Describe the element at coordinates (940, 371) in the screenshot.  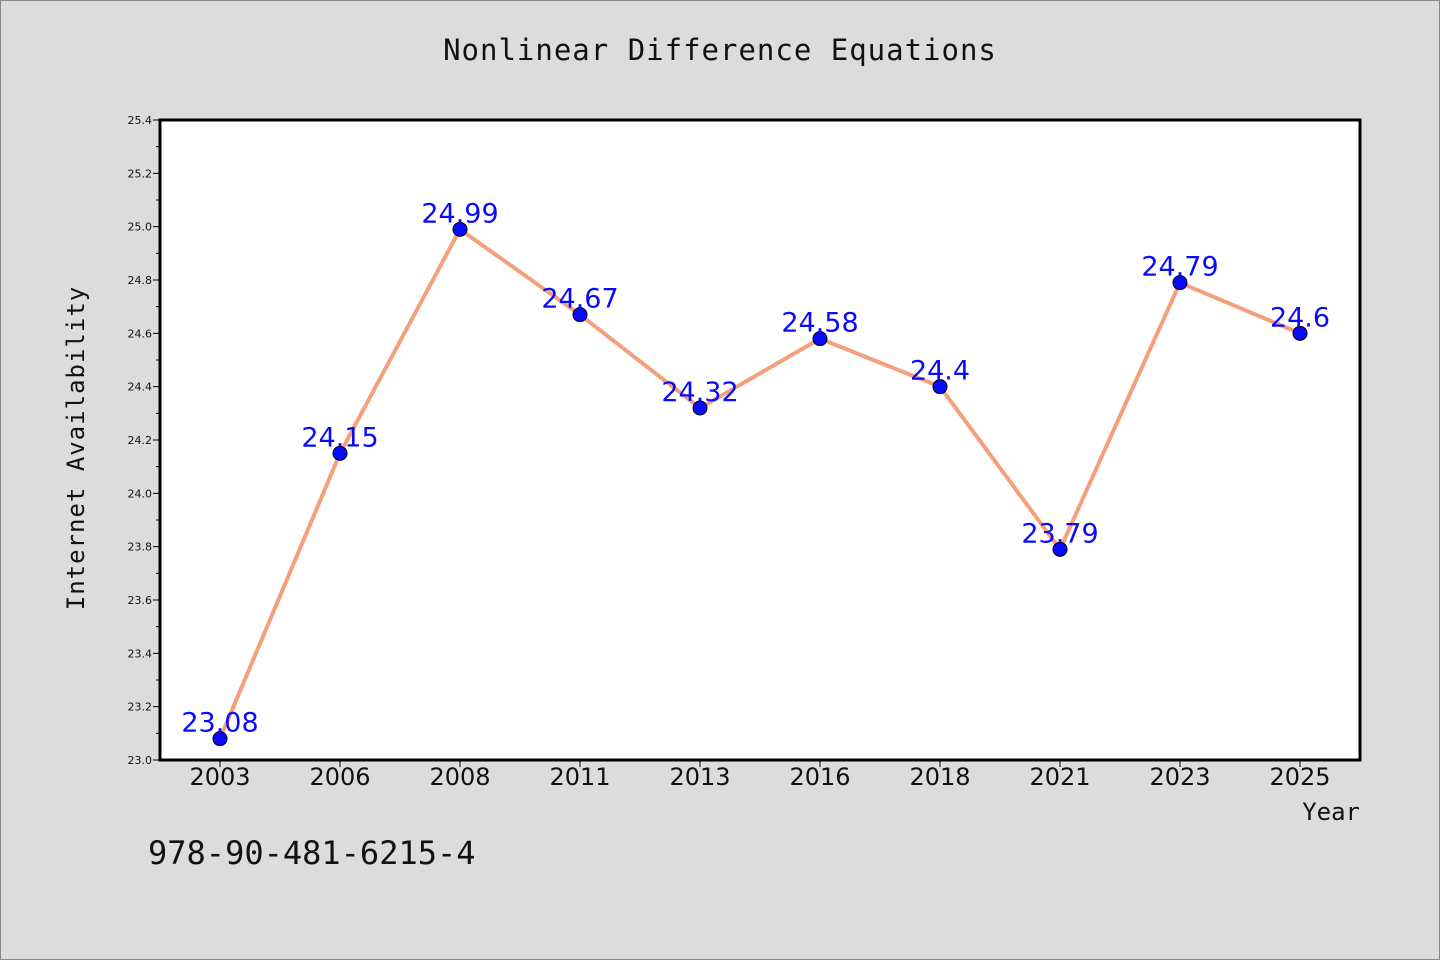
I see `data-label: 24.4` at that location.